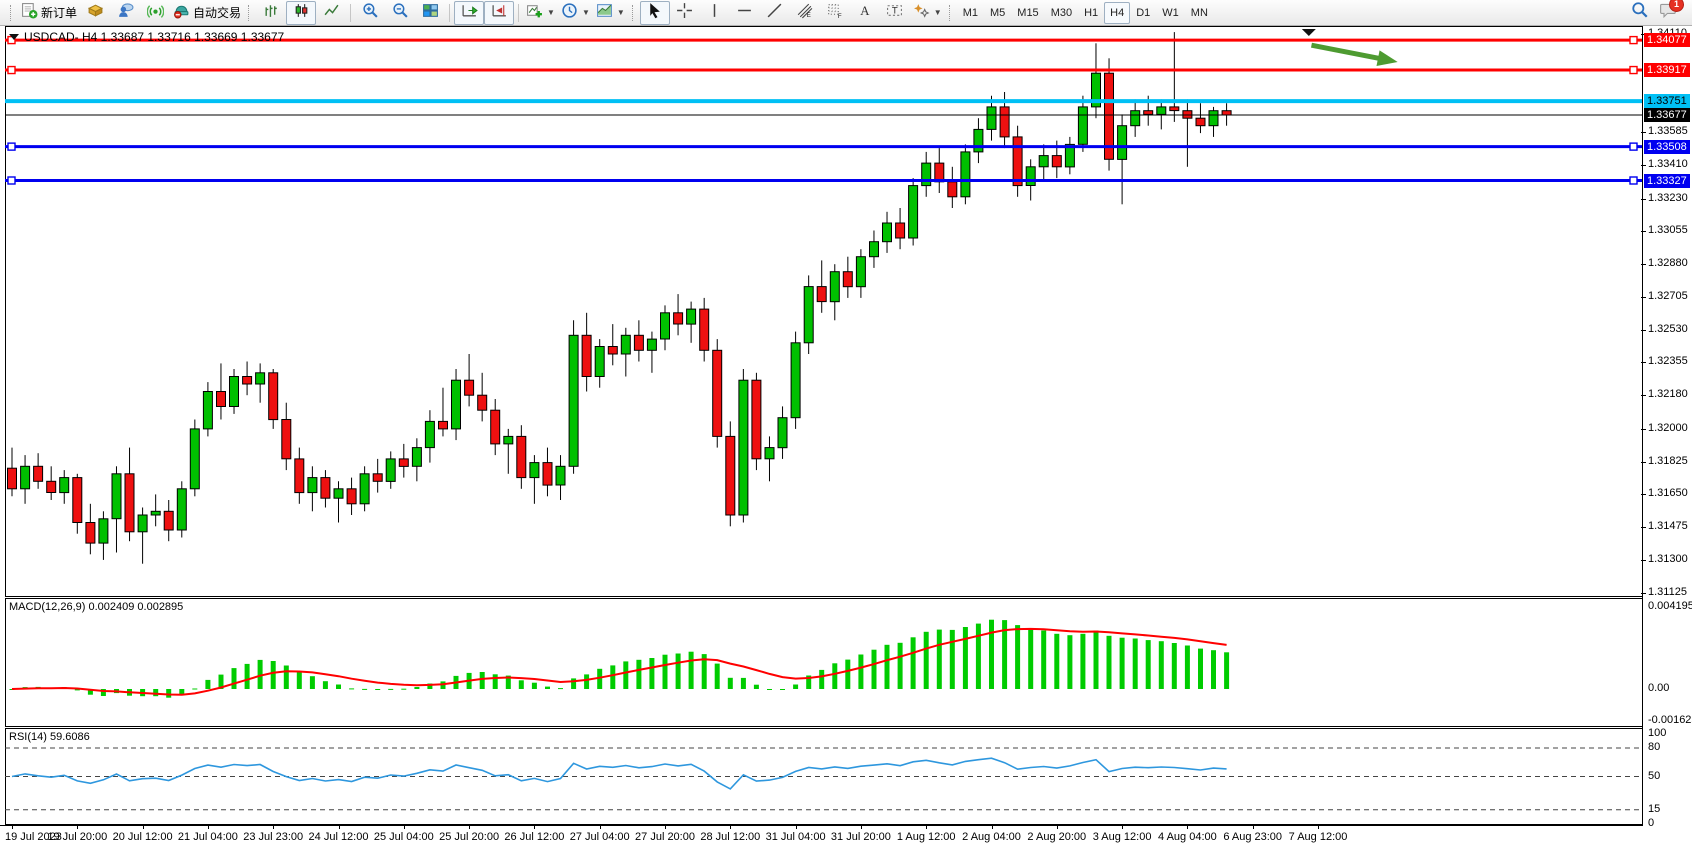 This screenshot has height=853, width=1692. I want to click on periods-button: ▼, so click(575, 13).